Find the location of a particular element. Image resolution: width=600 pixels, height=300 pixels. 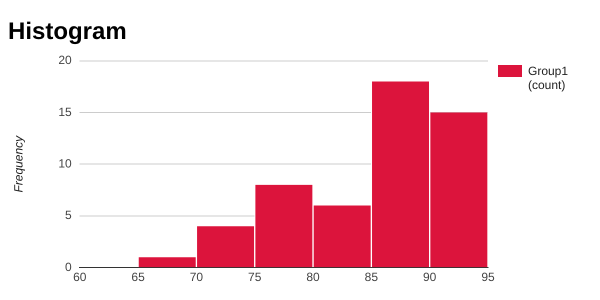

y-tick-label: 15 is located at coordinates (65, 111).